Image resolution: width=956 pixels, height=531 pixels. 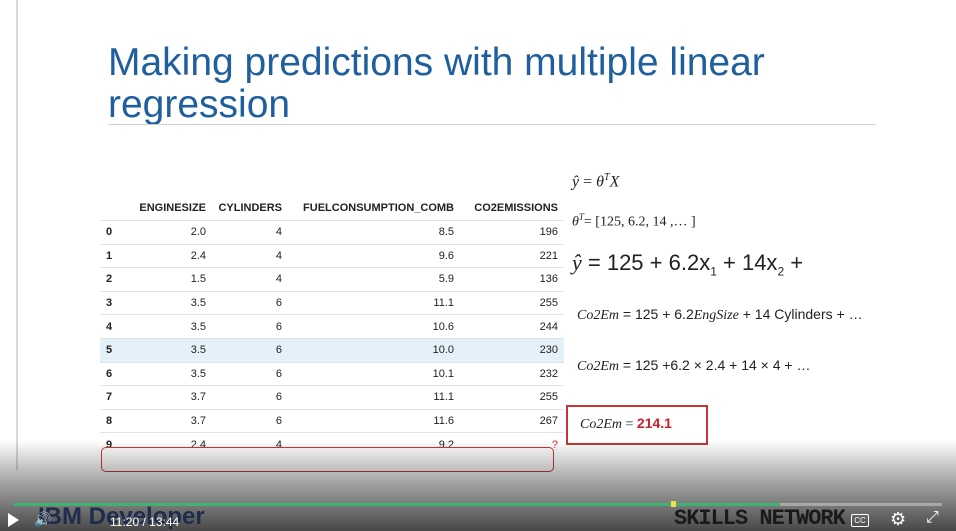 I want to click on table-row: 5 3.5 6 10.0 230, so click(x=332, y=350).